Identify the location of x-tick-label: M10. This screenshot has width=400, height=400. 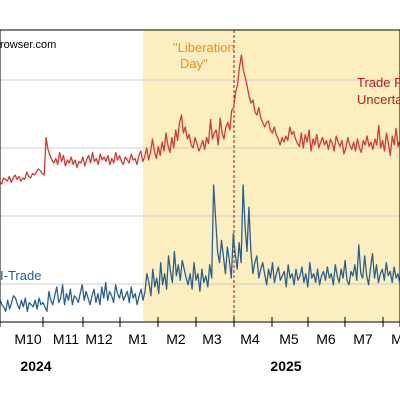
(27, 339).